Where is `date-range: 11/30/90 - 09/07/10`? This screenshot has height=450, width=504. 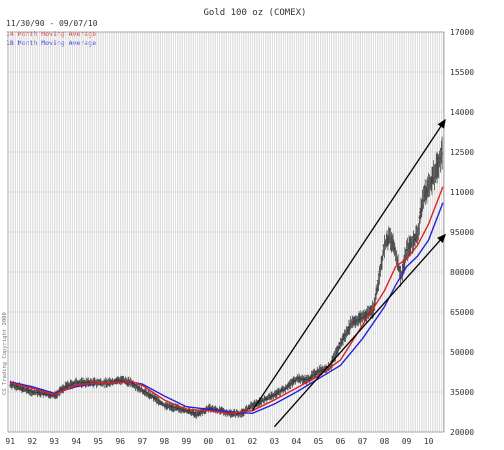
date-range: 11/30/90 - 09/07/10 is located at coordinates (52, 23).